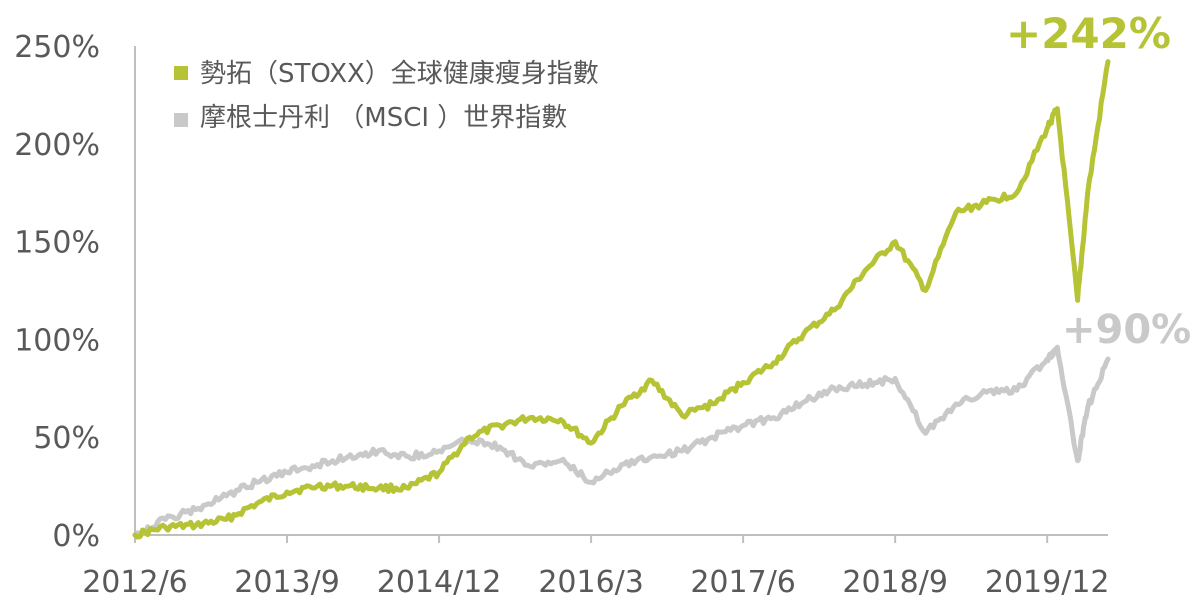 This screenshot has width=1200, height=610. Describe the element at coordinates (135, 582) in the screenshot. I see `x-tick-label: 2012/6` at that location.